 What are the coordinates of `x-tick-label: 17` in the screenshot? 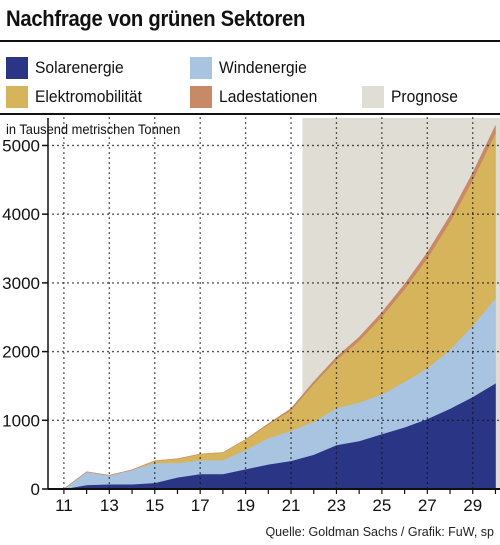 It's located at (200, 505).